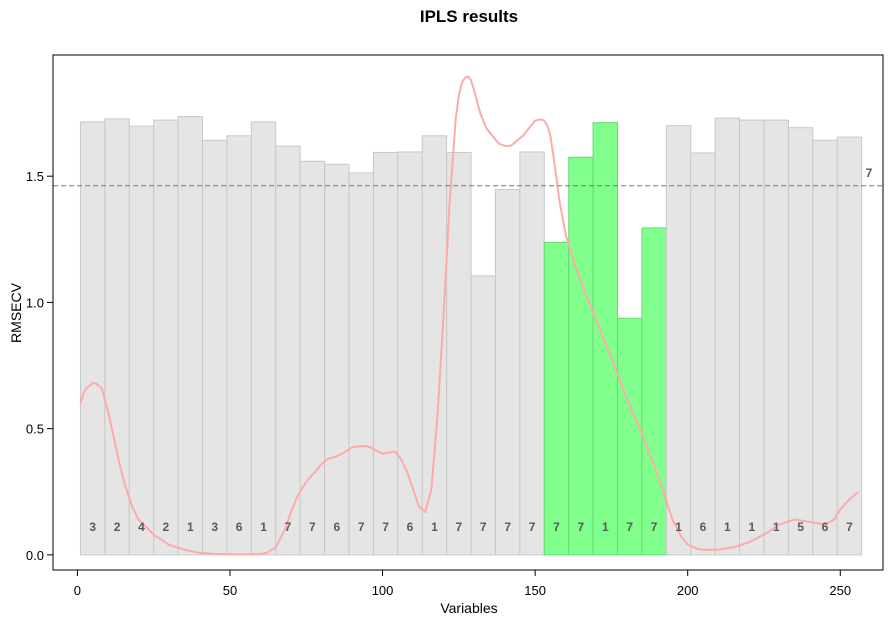  What do you see at coordinates (462, 583) in the screenshot?
I see `x-axis: 0 50 100 150 200 250` at bounding box center [462, 583].